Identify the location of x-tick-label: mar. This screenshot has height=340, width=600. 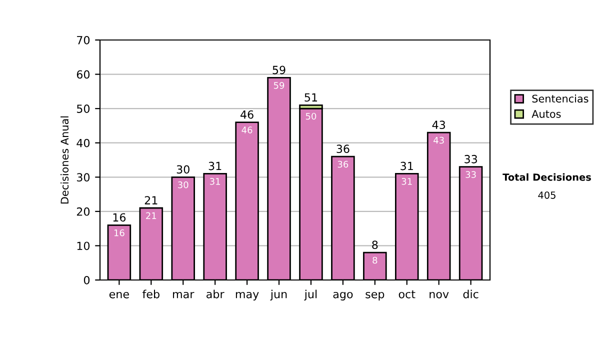
(183, 295).